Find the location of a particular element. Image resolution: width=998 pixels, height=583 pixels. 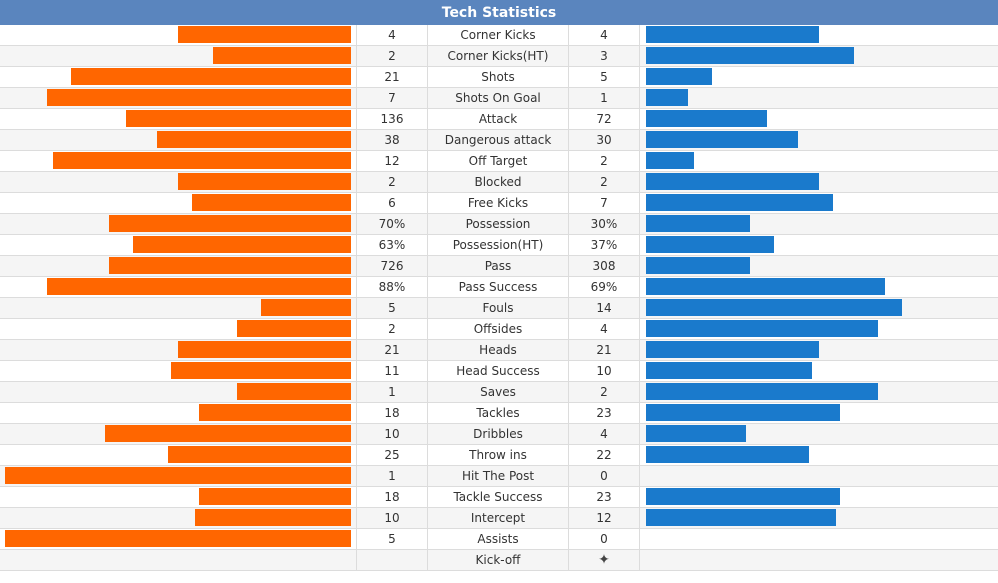

stat-label: Blocked is located at coordinates (498, 182).